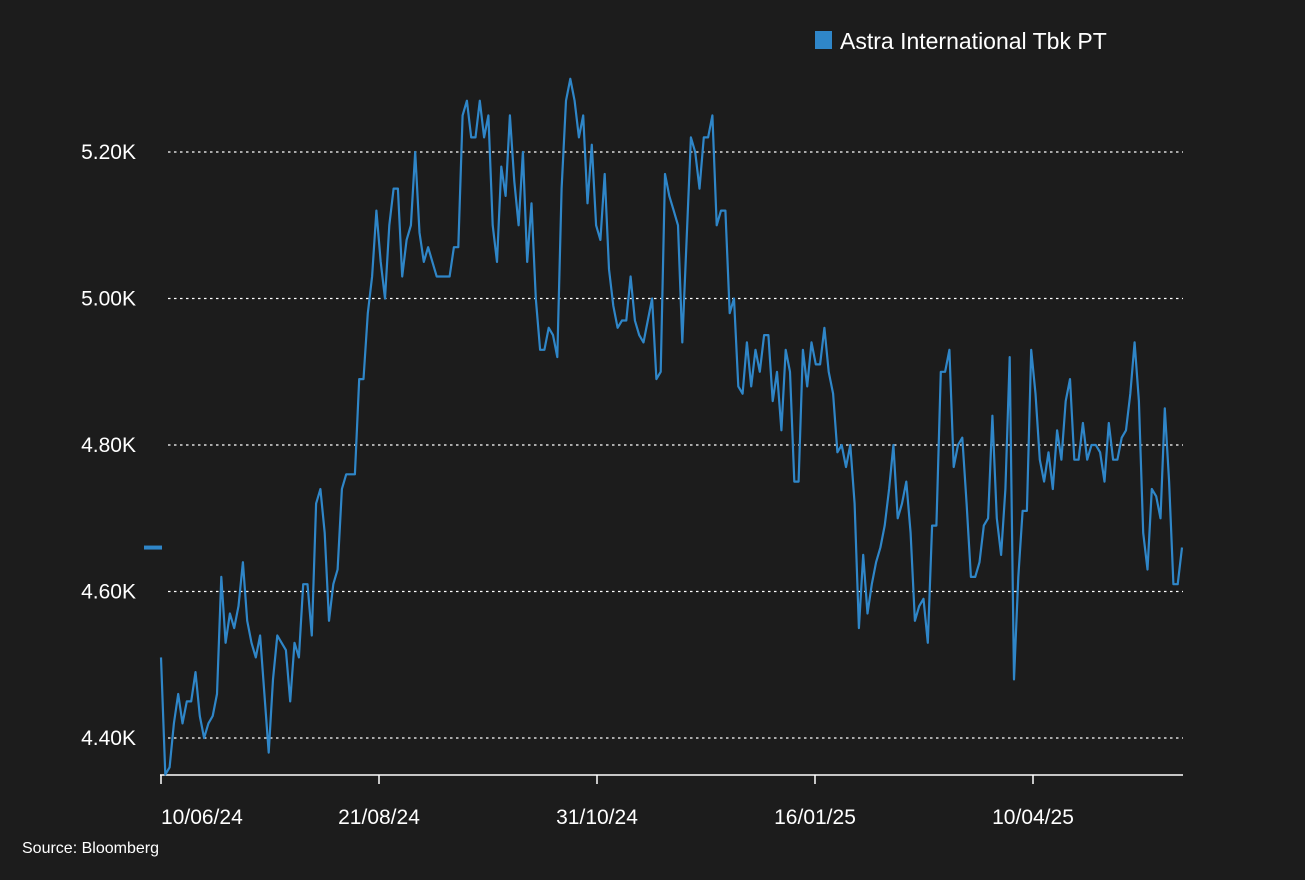 Image resolution: width=1305 pixels, height=880 pixels. Describe the element at coordinates (108, 738) in the screenshot. I see `y-tick-label: 4.40K` at that location.